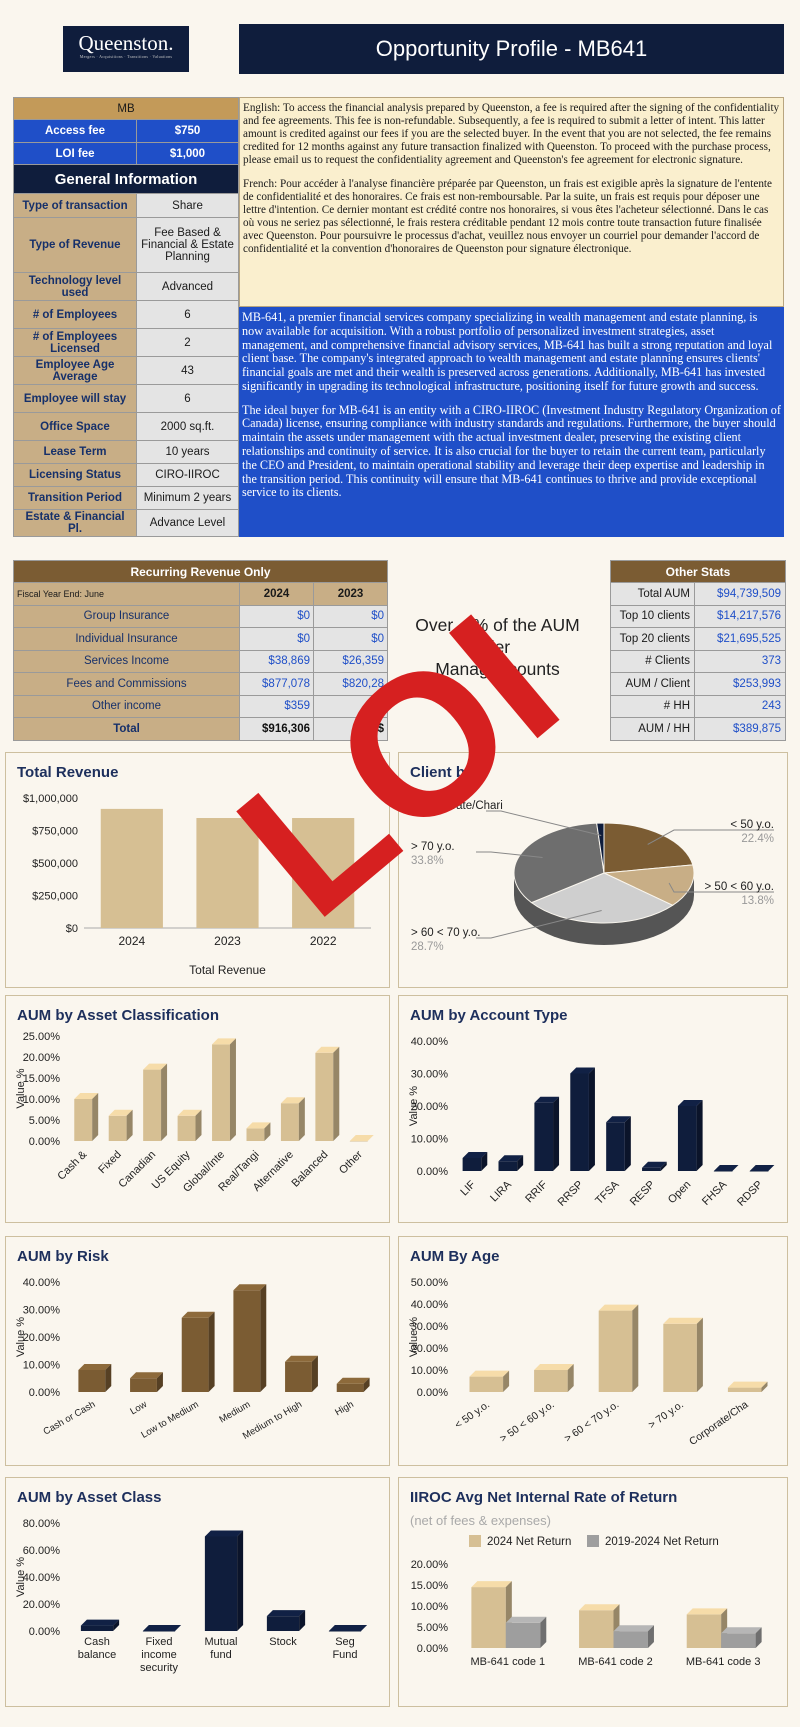  Describe the element at coordinates (187, 153) in the screenshot. I see `loi-fee-value: $1,000` at that location.